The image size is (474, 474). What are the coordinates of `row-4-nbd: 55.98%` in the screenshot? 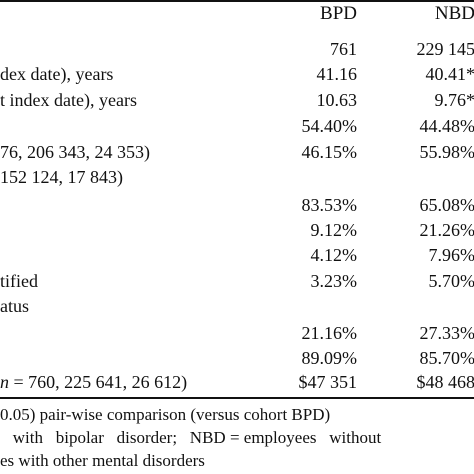 It's located at (446, 152).